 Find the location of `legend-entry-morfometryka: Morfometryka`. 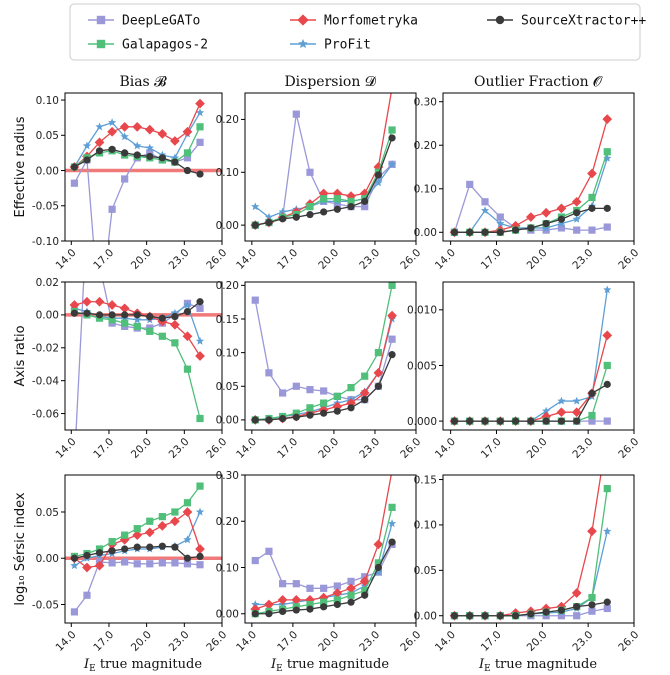

legend-entry-morfometryka: Morfometryka is located at coordinates (354, 21).